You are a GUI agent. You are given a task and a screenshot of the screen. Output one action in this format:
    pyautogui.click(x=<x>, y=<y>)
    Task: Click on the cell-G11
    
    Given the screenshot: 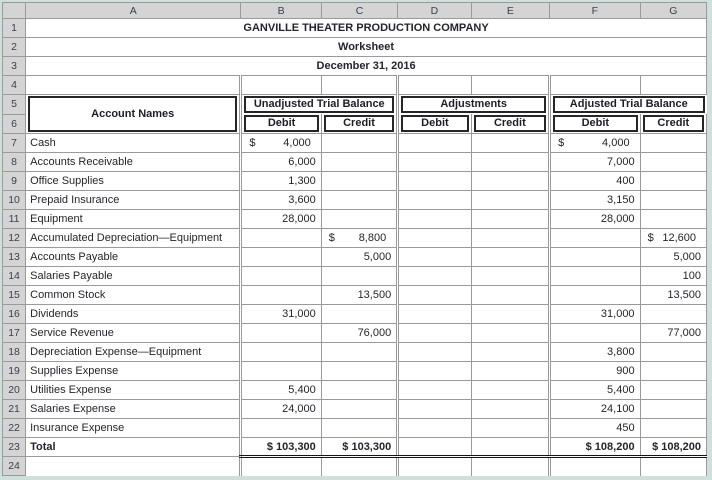 What is the action you would take?
    pyautogui.click(x=673, y=219)
    